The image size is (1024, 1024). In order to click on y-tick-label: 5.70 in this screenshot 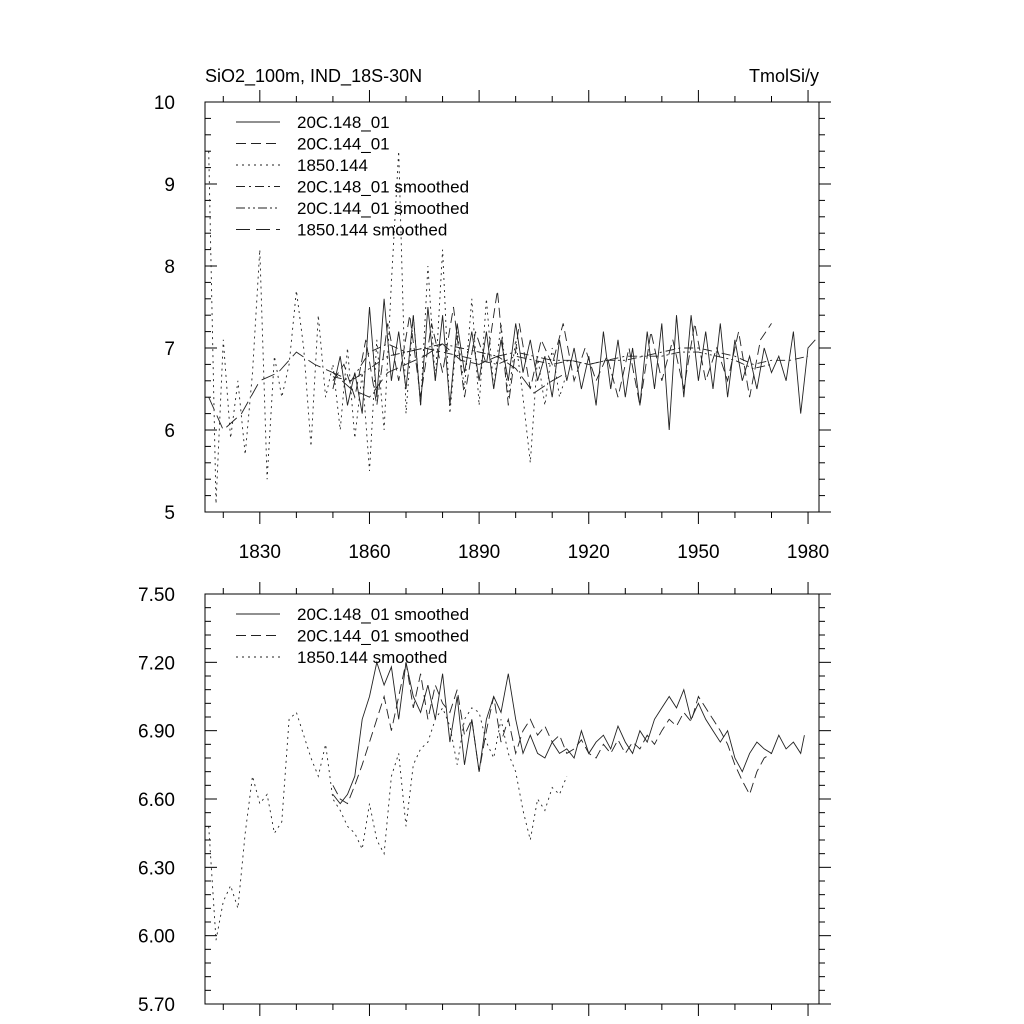, I will do `click(156, 1005)`.